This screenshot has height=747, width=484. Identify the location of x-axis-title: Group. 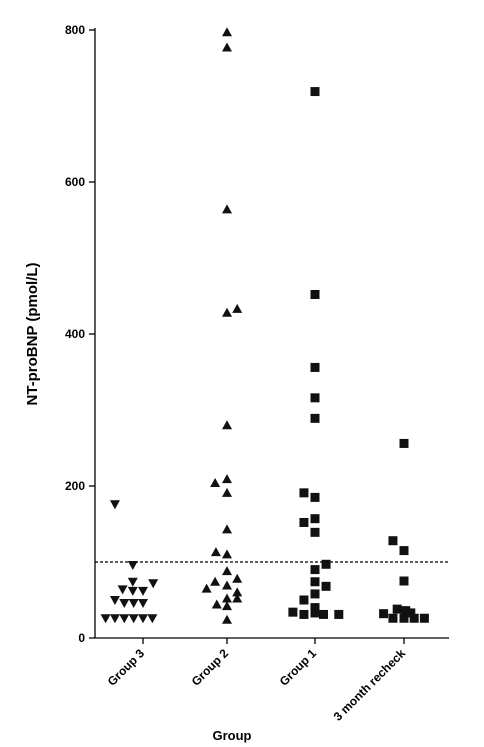
(232, 735).